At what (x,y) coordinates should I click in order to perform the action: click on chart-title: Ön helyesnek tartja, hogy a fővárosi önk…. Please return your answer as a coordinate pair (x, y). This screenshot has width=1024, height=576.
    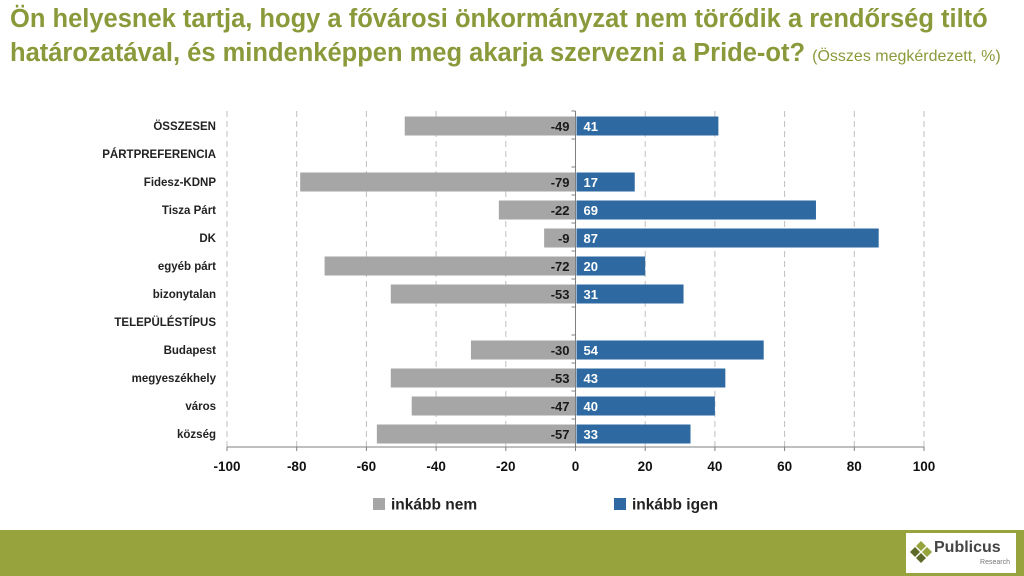
    Looking at the image, I should click on (510, 38).